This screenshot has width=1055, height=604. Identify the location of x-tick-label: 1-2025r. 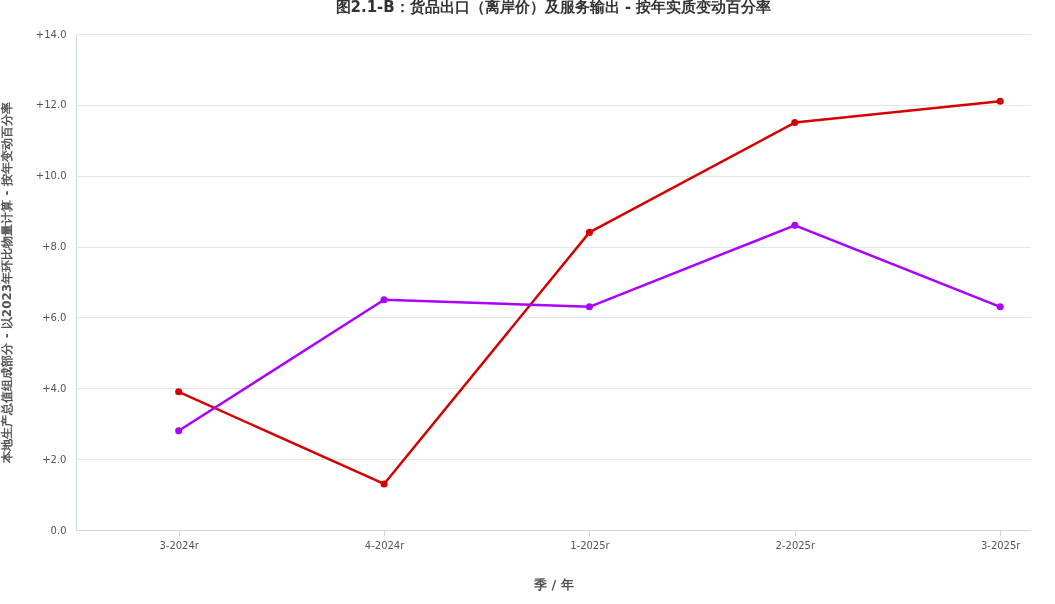
(590, 545).